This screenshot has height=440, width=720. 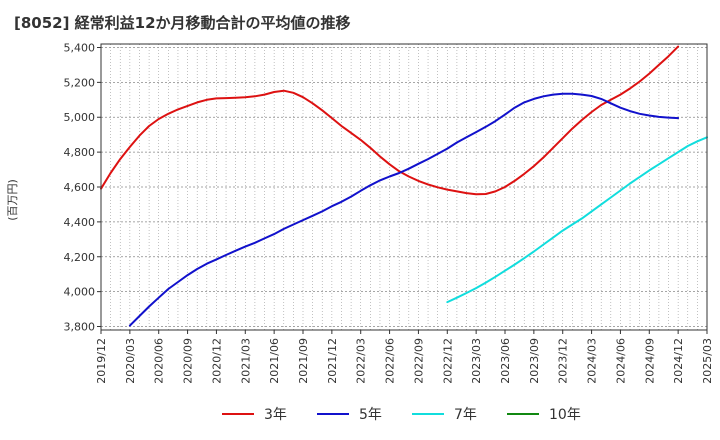 I want to click on y-tick-label: 4,400, so click(x=80, y=222).